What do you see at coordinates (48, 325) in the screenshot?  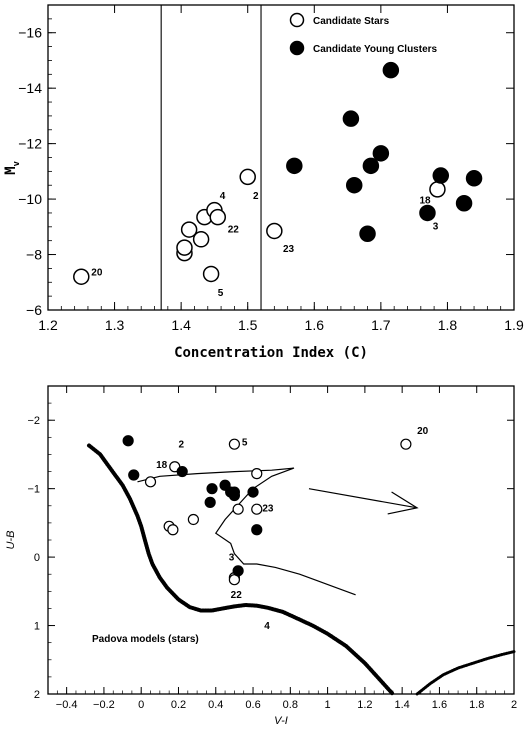 I see `top-x-tick-label: 1.2` at bounding box center [48, 325].